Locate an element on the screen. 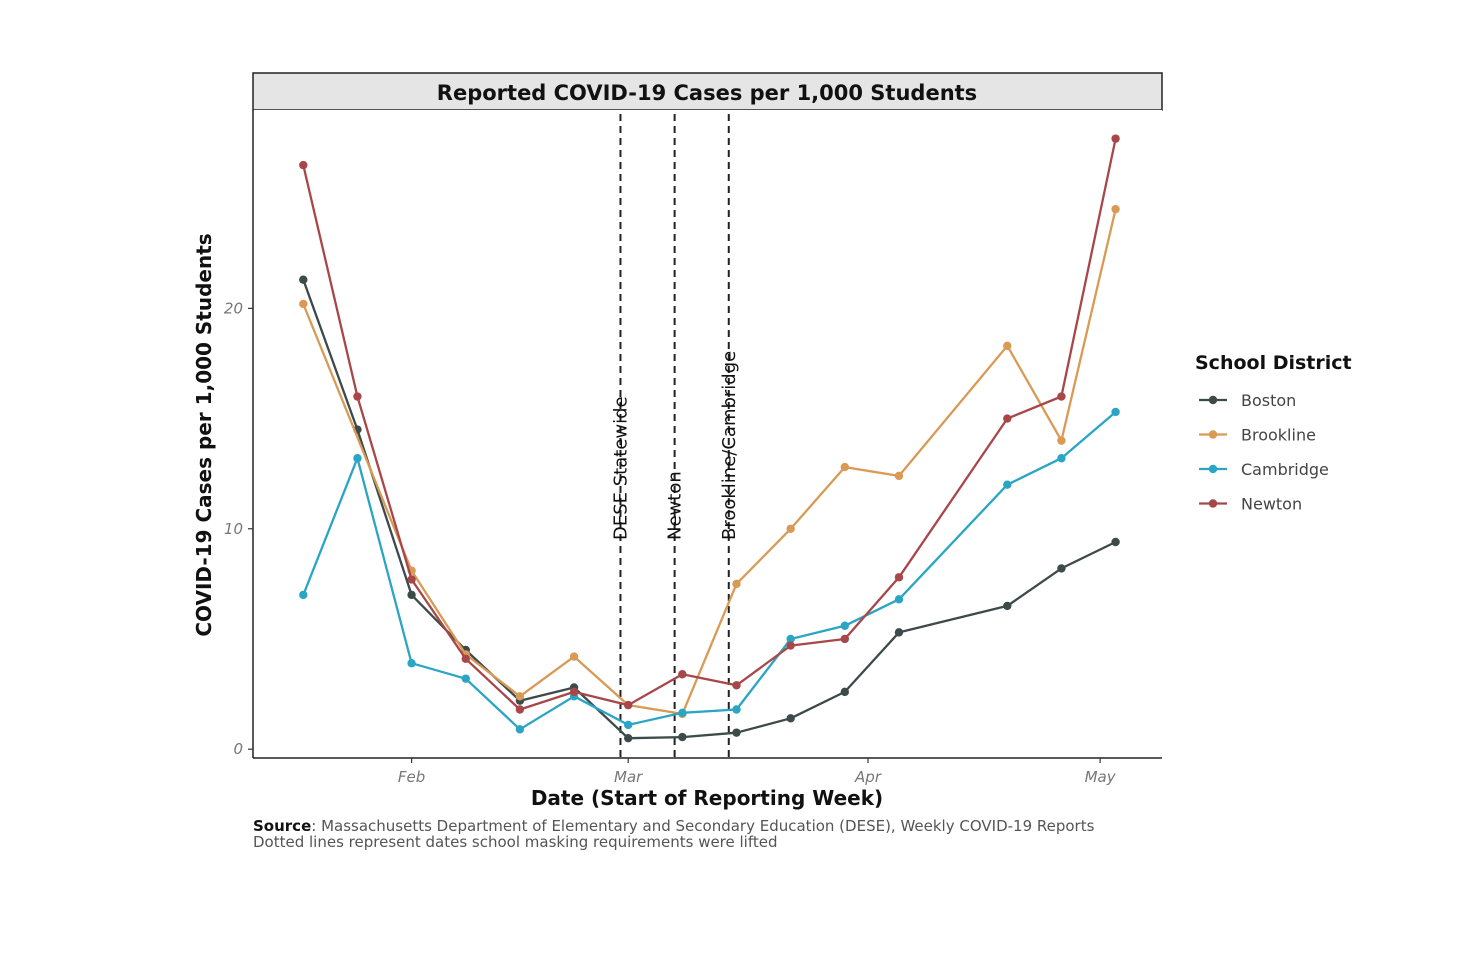 The image size is (1480, 968). legend: Boston Brookline Cambridge Newton is located at coordinates (1264, 452).